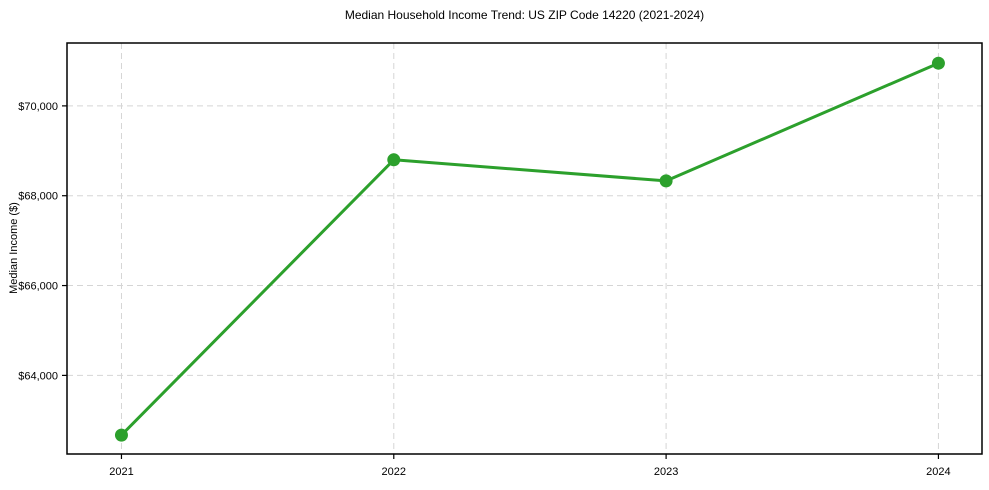 Image resolution: width=989 pixels, height=490 pixels. I want to click on y-axis-label: Median Income ($), so click(14, 248).